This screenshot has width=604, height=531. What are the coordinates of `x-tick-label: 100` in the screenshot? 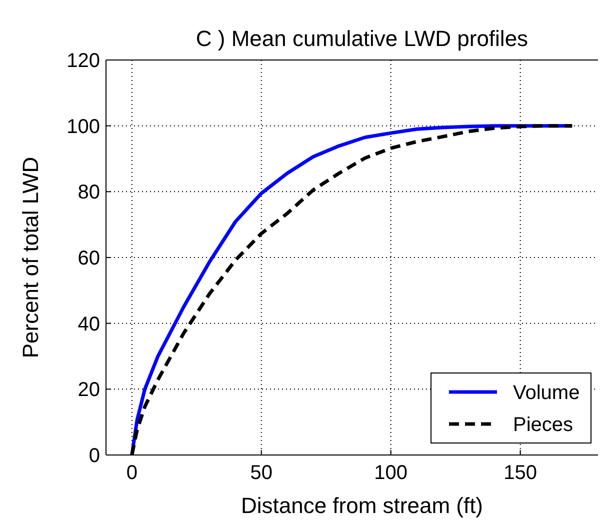 It's located at (391, 473).